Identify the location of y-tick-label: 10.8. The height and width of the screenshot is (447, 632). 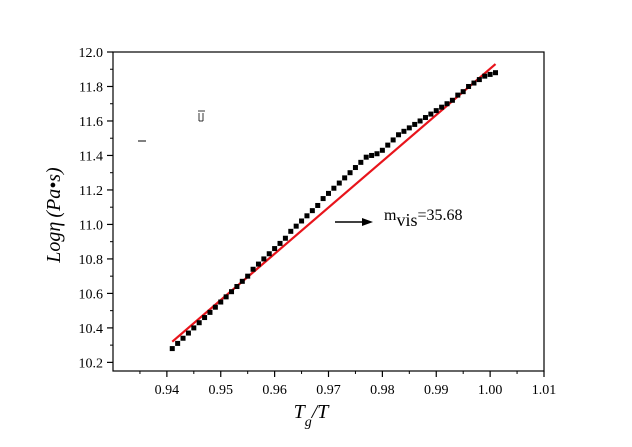
(91, 260).